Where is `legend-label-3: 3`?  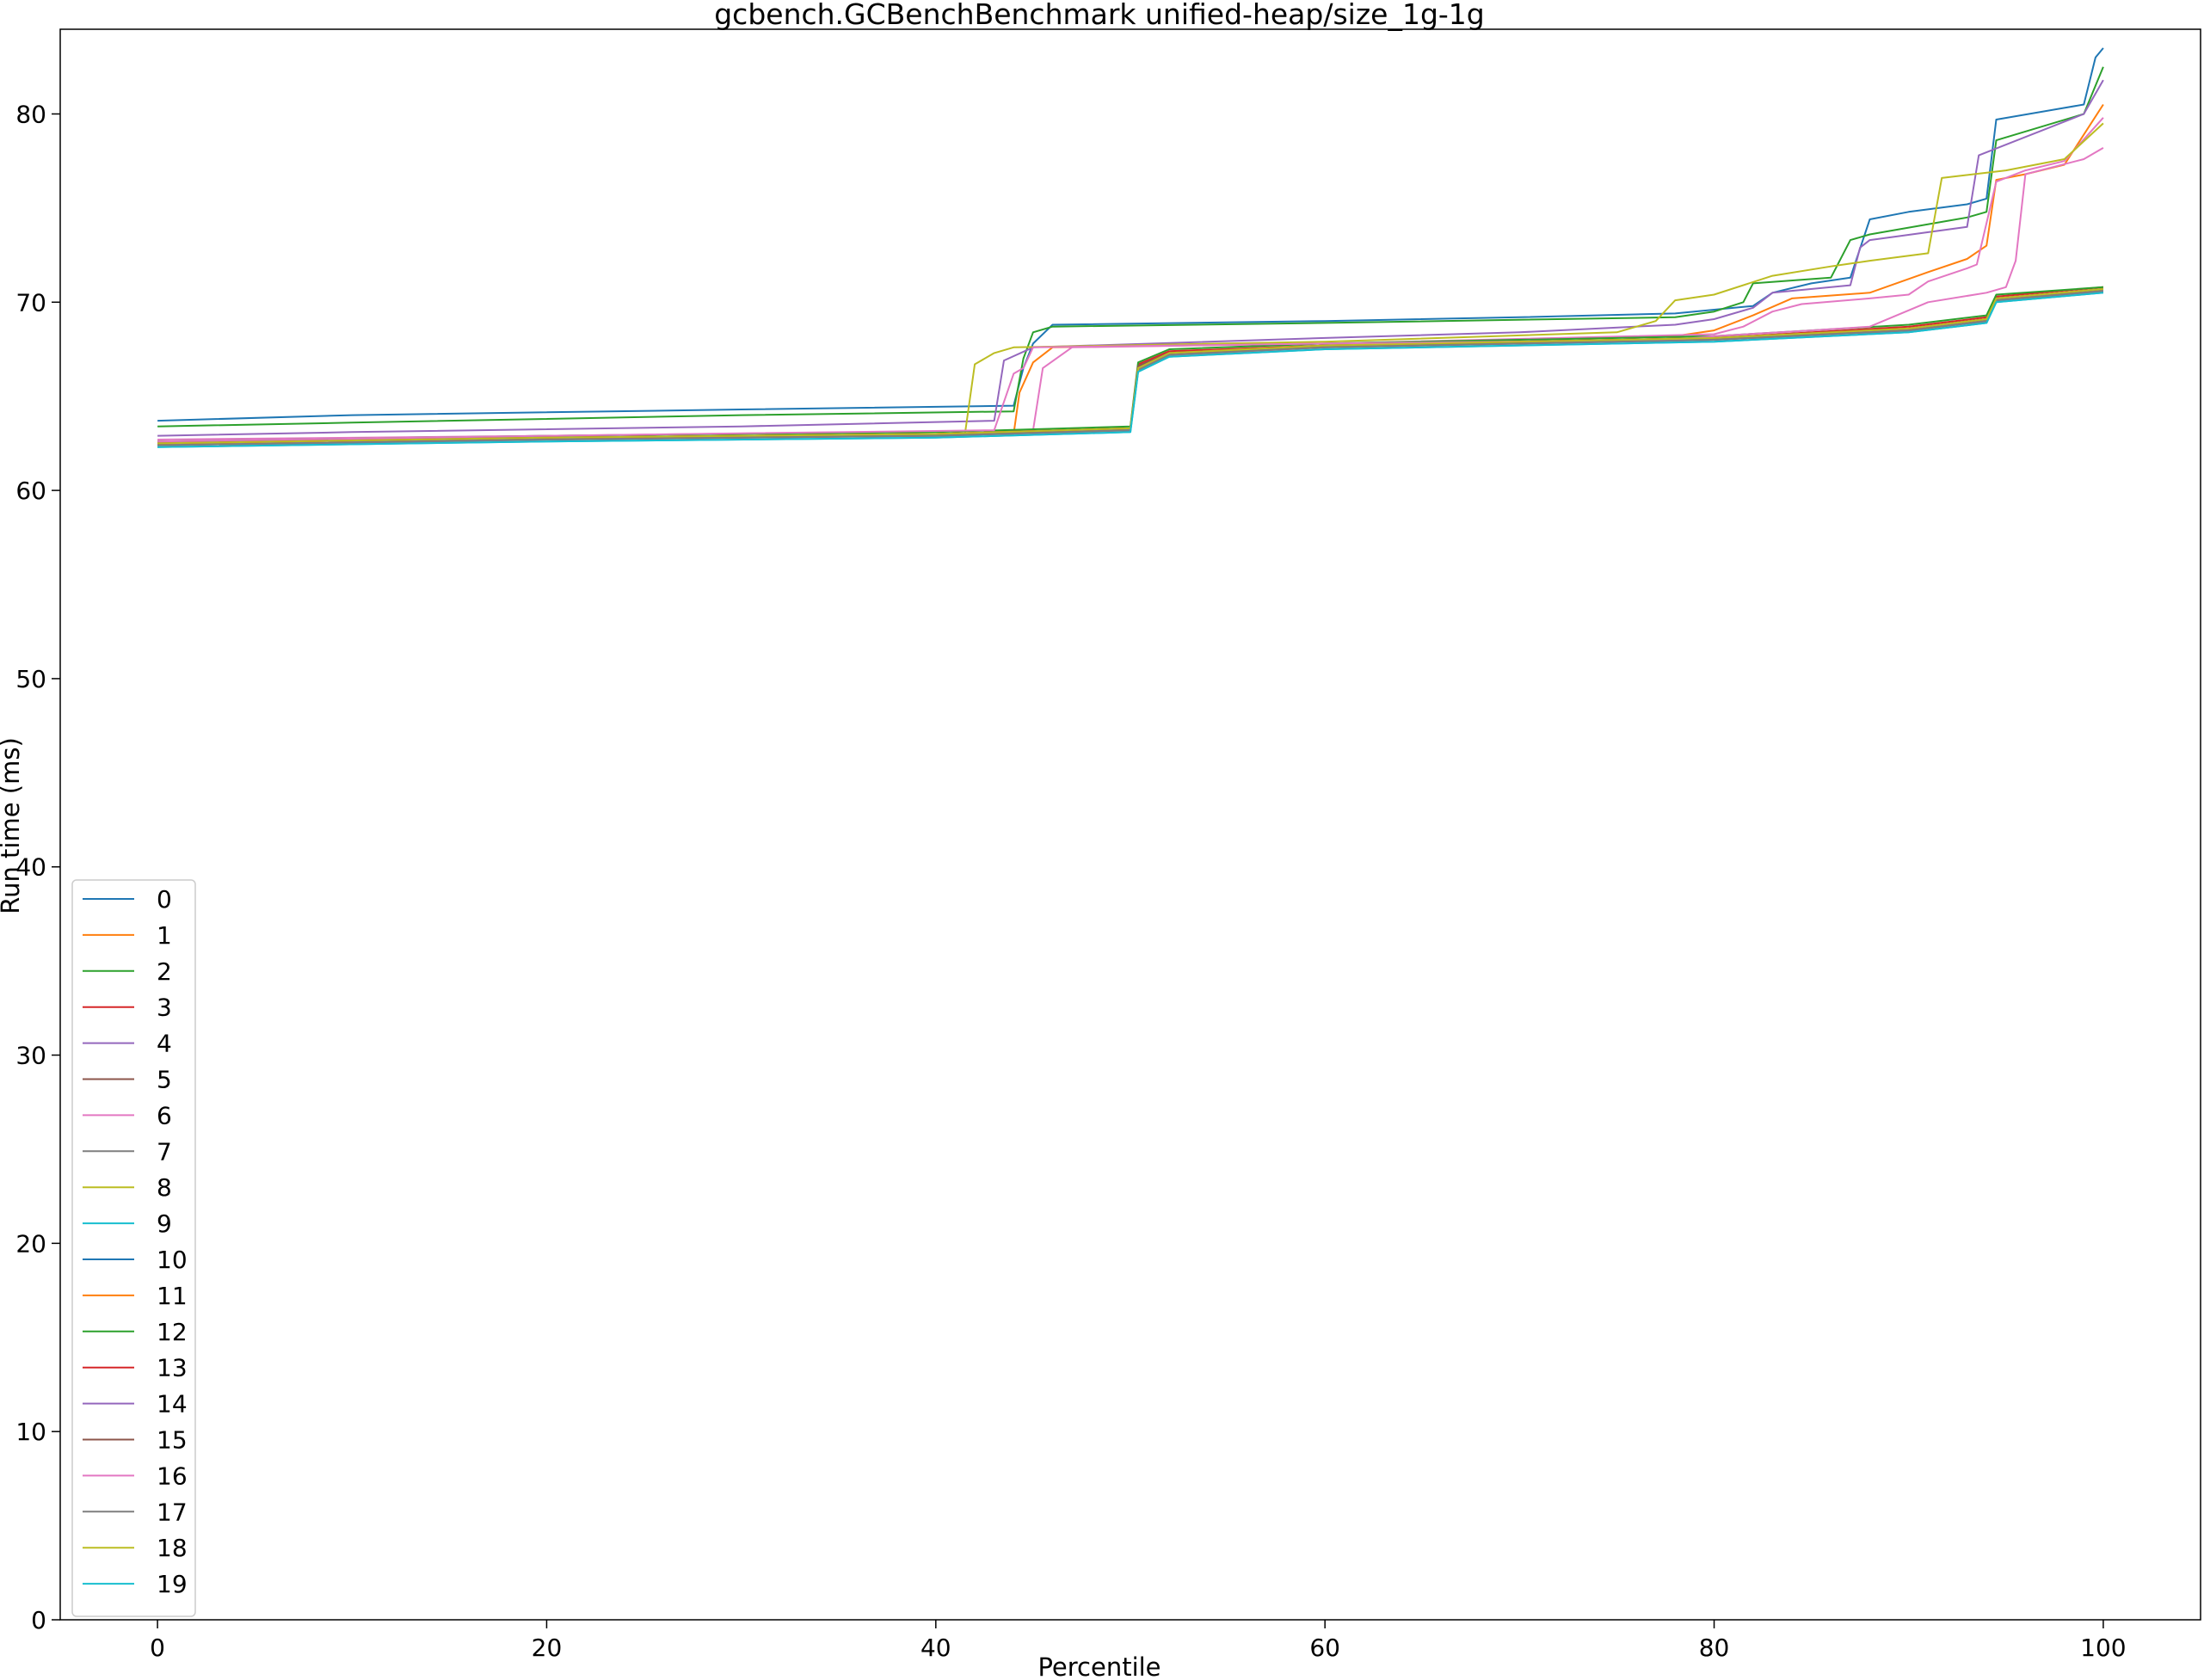
legend-label-3: 3 is located at coordinates (164, 1008).